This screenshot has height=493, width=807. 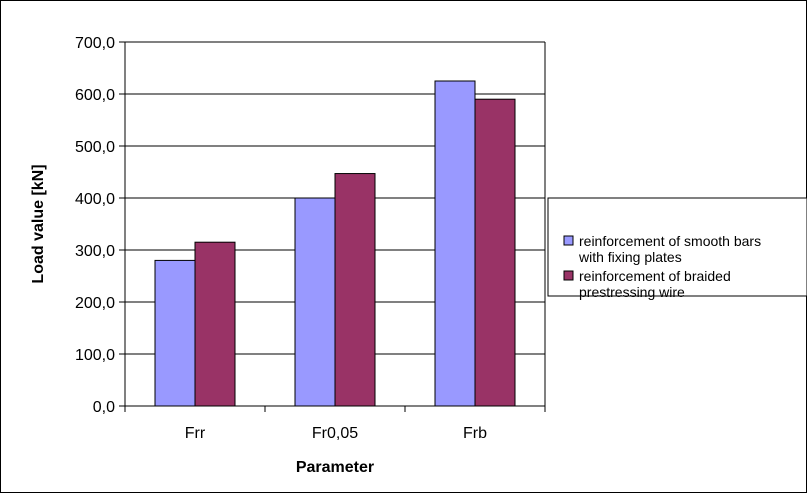 I want to click on x-tick-label: Frb, so click(x=475, y=433).